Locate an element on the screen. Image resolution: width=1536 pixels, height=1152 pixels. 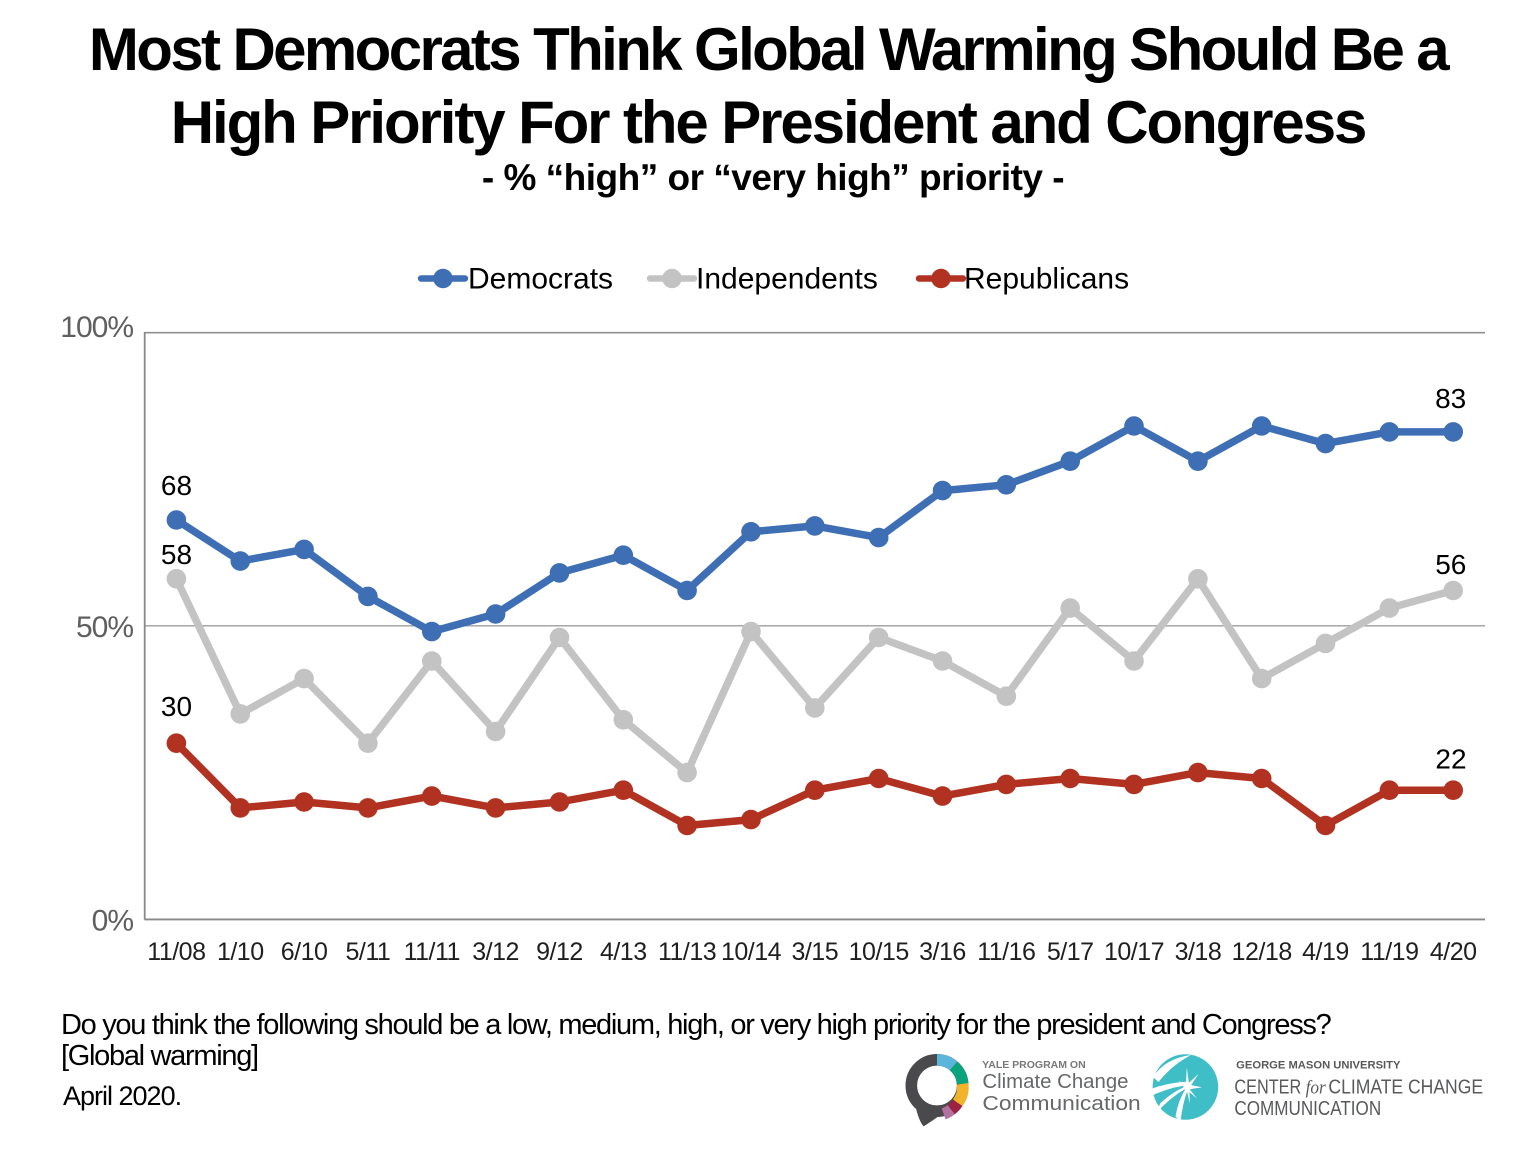
svg-text: Independents is located at coordinates (787, 279).